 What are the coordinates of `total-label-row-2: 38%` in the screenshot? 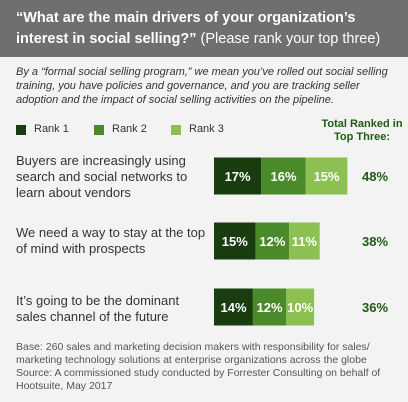 It's located at (375, 241).